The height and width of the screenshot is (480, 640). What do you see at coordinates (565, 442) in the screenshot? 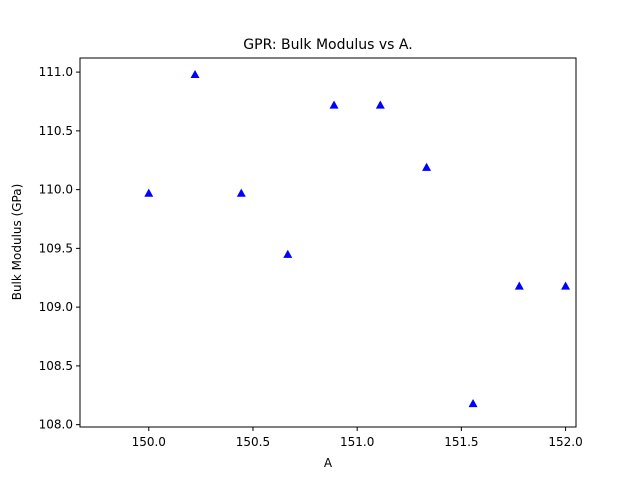
I see `x-tick-label: 152.0` at bounding box center [565, 442].